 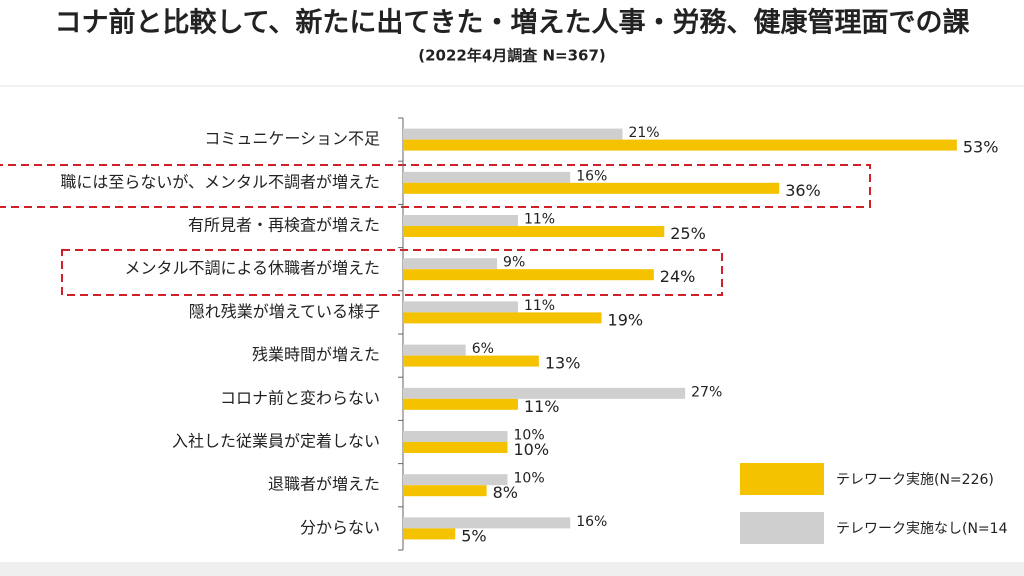 I want to click on value-label: 25%, so click(x=688, y=233).